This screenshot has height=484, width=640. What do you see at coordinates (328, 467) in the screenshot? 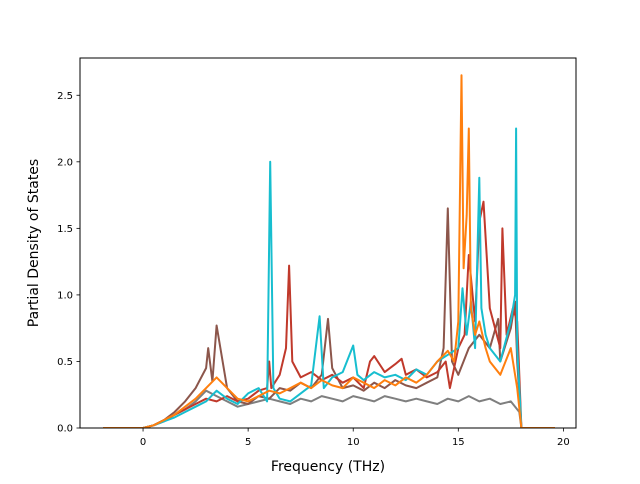
I see `x-axis-label: Frequency (THz)` at bounding box center [328, 467].